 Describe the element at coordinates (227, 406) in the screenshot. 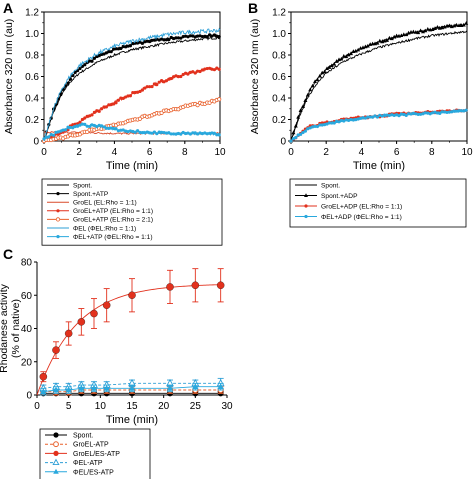

I see `x-tick-label: 30` at that location.